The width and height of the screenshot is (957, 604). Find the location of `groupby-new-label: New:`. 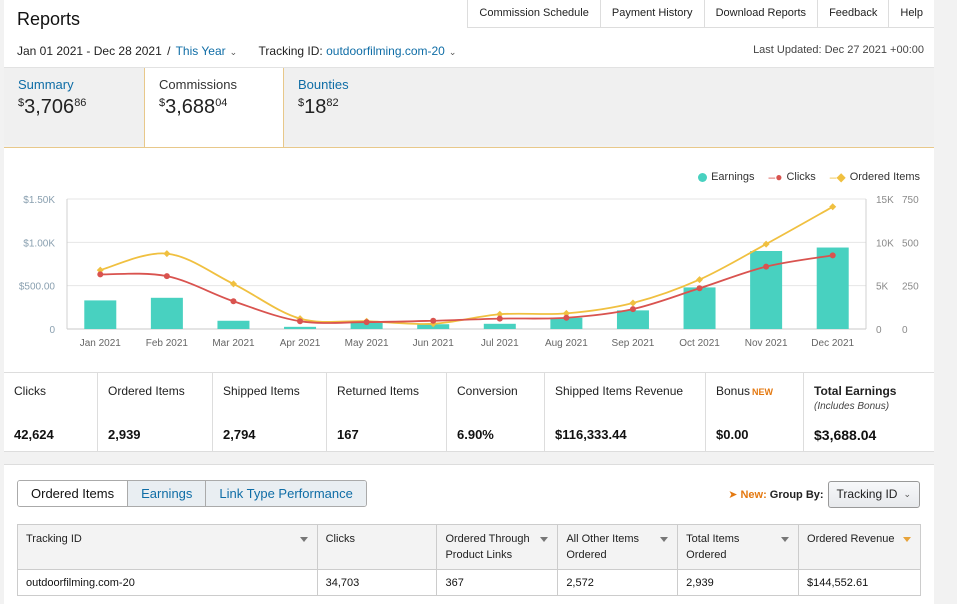

groupby-new-label: New: is located at coordinates (753, 494).